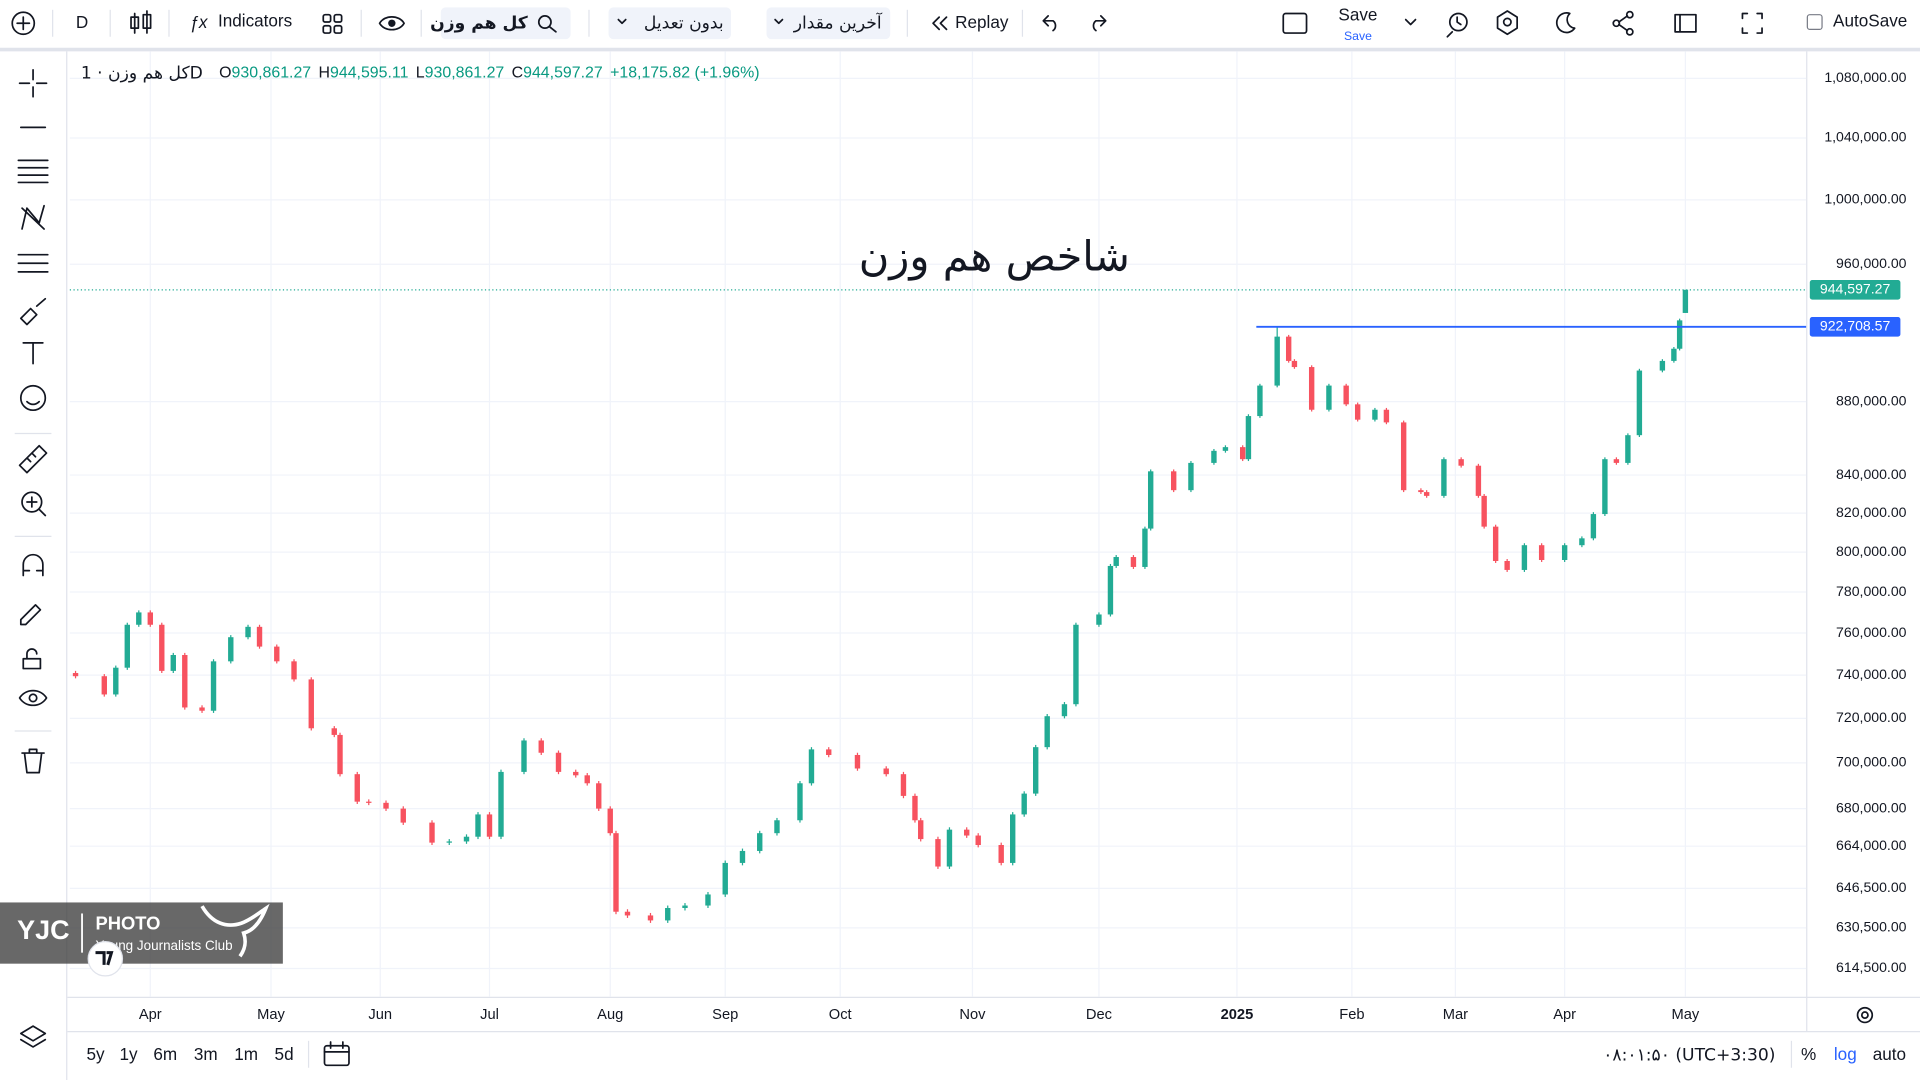  I want to click on autosave-toggle: AutoSave, so click(1856, 21).